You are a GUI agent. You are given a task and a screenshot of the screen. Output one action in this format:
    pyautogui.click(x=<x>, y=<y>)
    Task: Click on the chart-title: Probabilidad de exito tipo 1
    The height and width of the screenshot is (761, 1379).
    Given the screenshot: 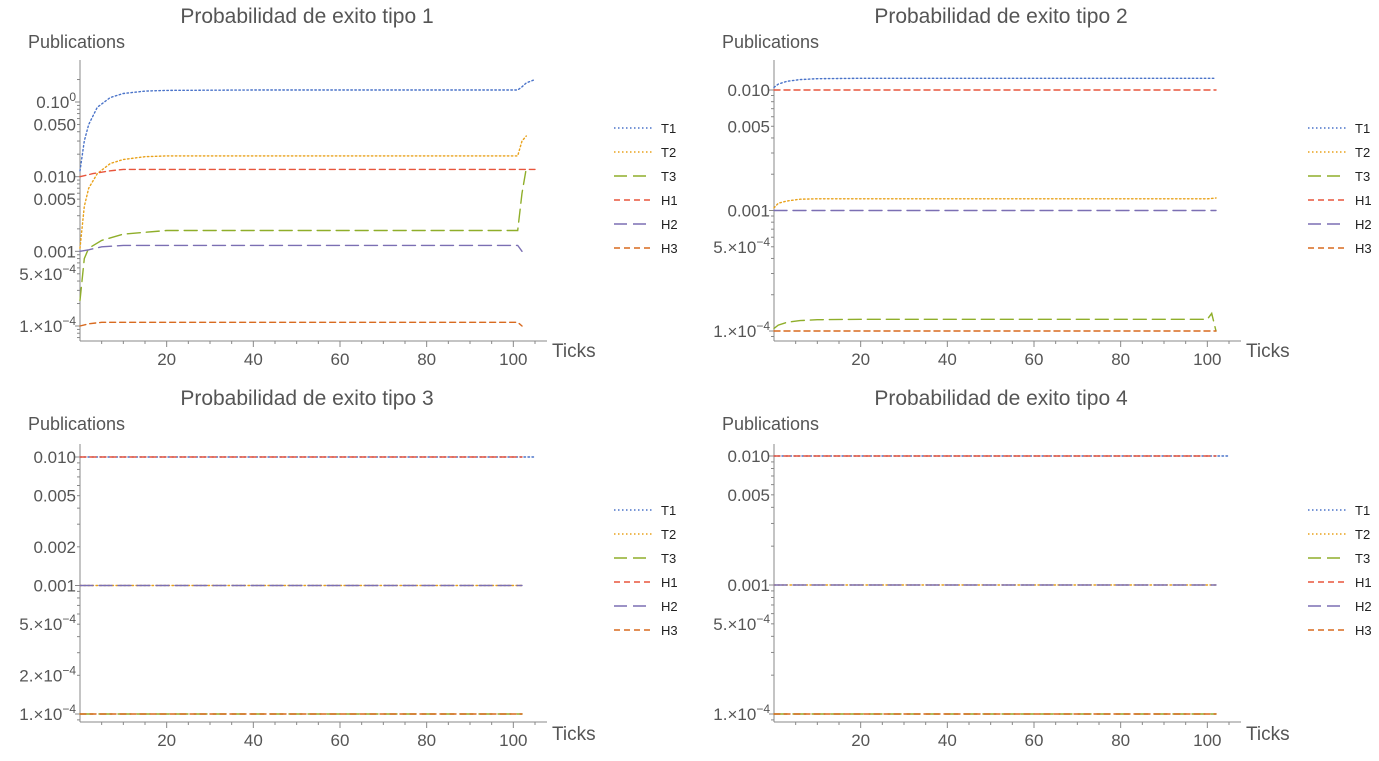 What is the action you would take?
    pyautogui.click(x=306, y=16)
    